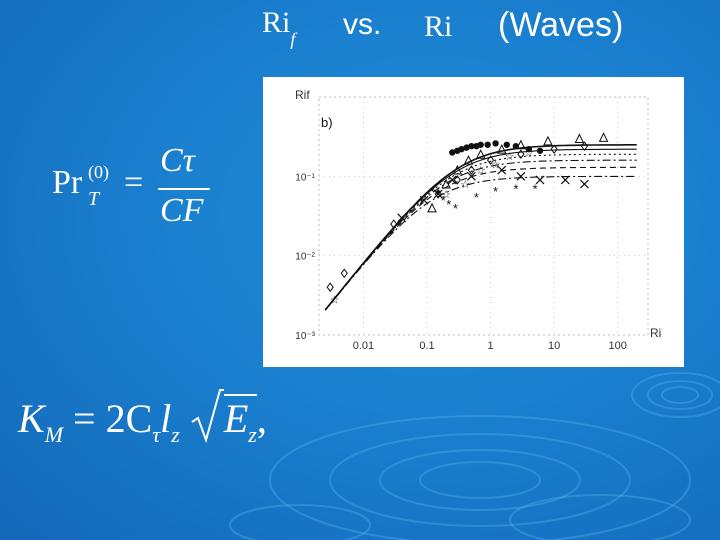  Describe the element at coordinates (426, 346) in the screenshot. I see `x-tick-label: 0.1` at that location.